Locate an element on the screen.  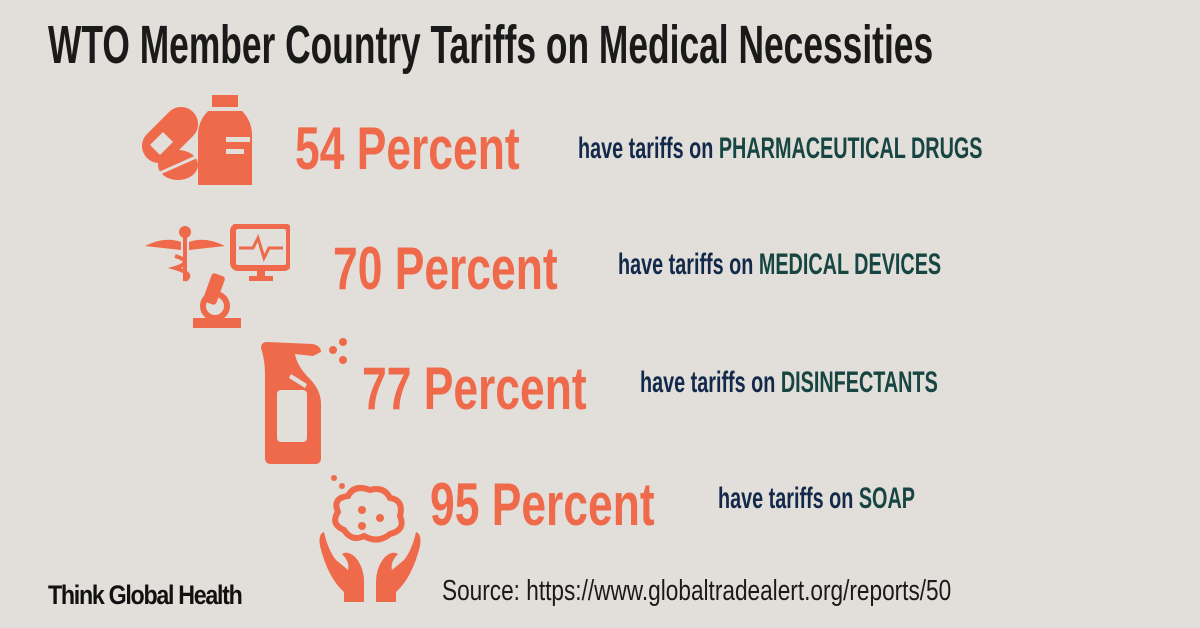
desc-disinfectants: have tariffs on DISINFECTANTS is located at coordinates (789, 383).